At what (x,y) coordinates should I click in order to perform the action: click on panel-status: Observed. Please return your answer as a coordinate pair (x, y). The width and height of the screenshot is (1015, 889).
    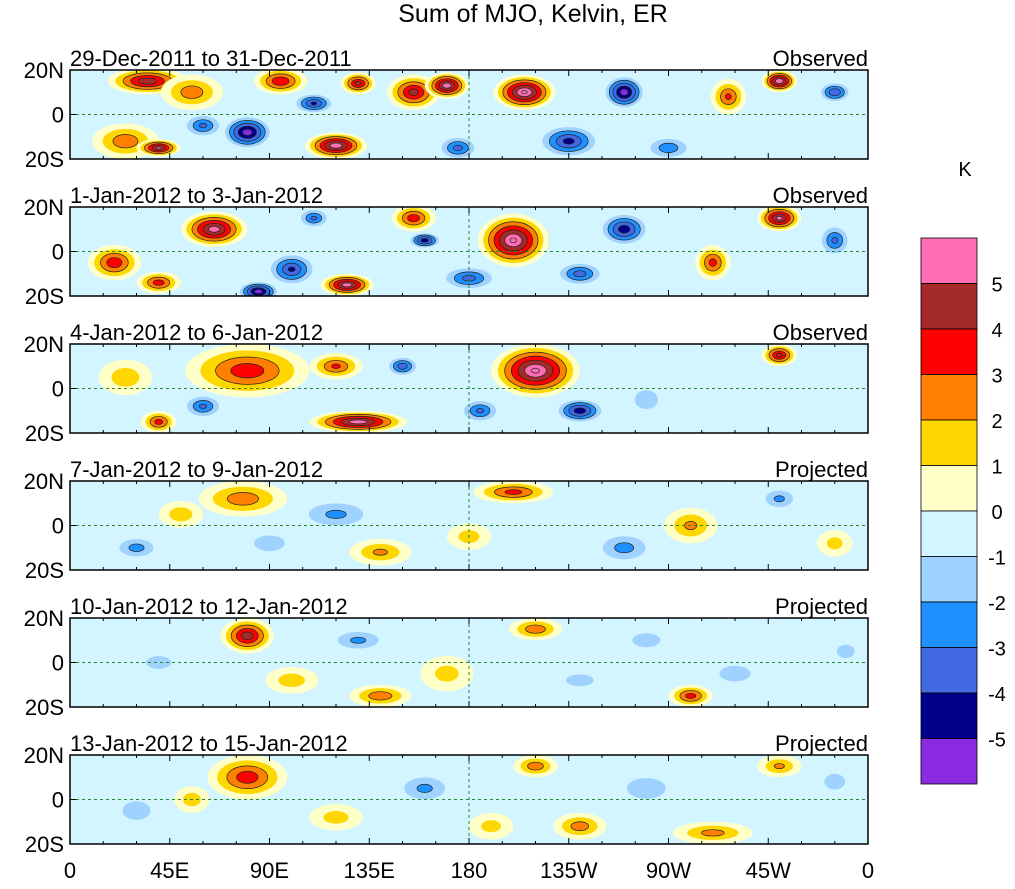
    Looking at the image, I should click on (820, 195).